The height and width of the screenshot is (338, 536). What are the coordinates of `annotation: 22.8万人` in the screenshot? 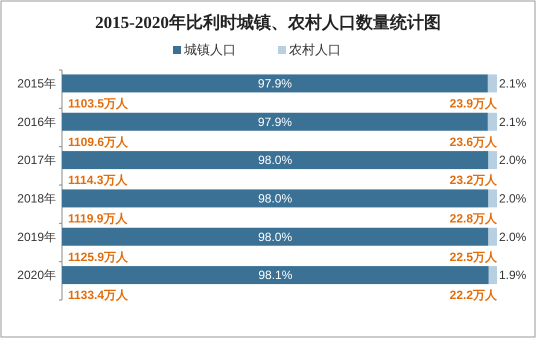 It's located at (474, 218).